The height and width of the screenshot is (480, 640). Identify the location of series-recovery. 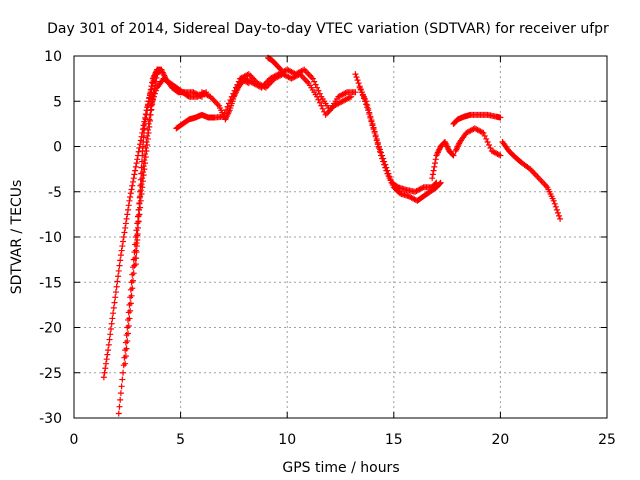
(443, 160).